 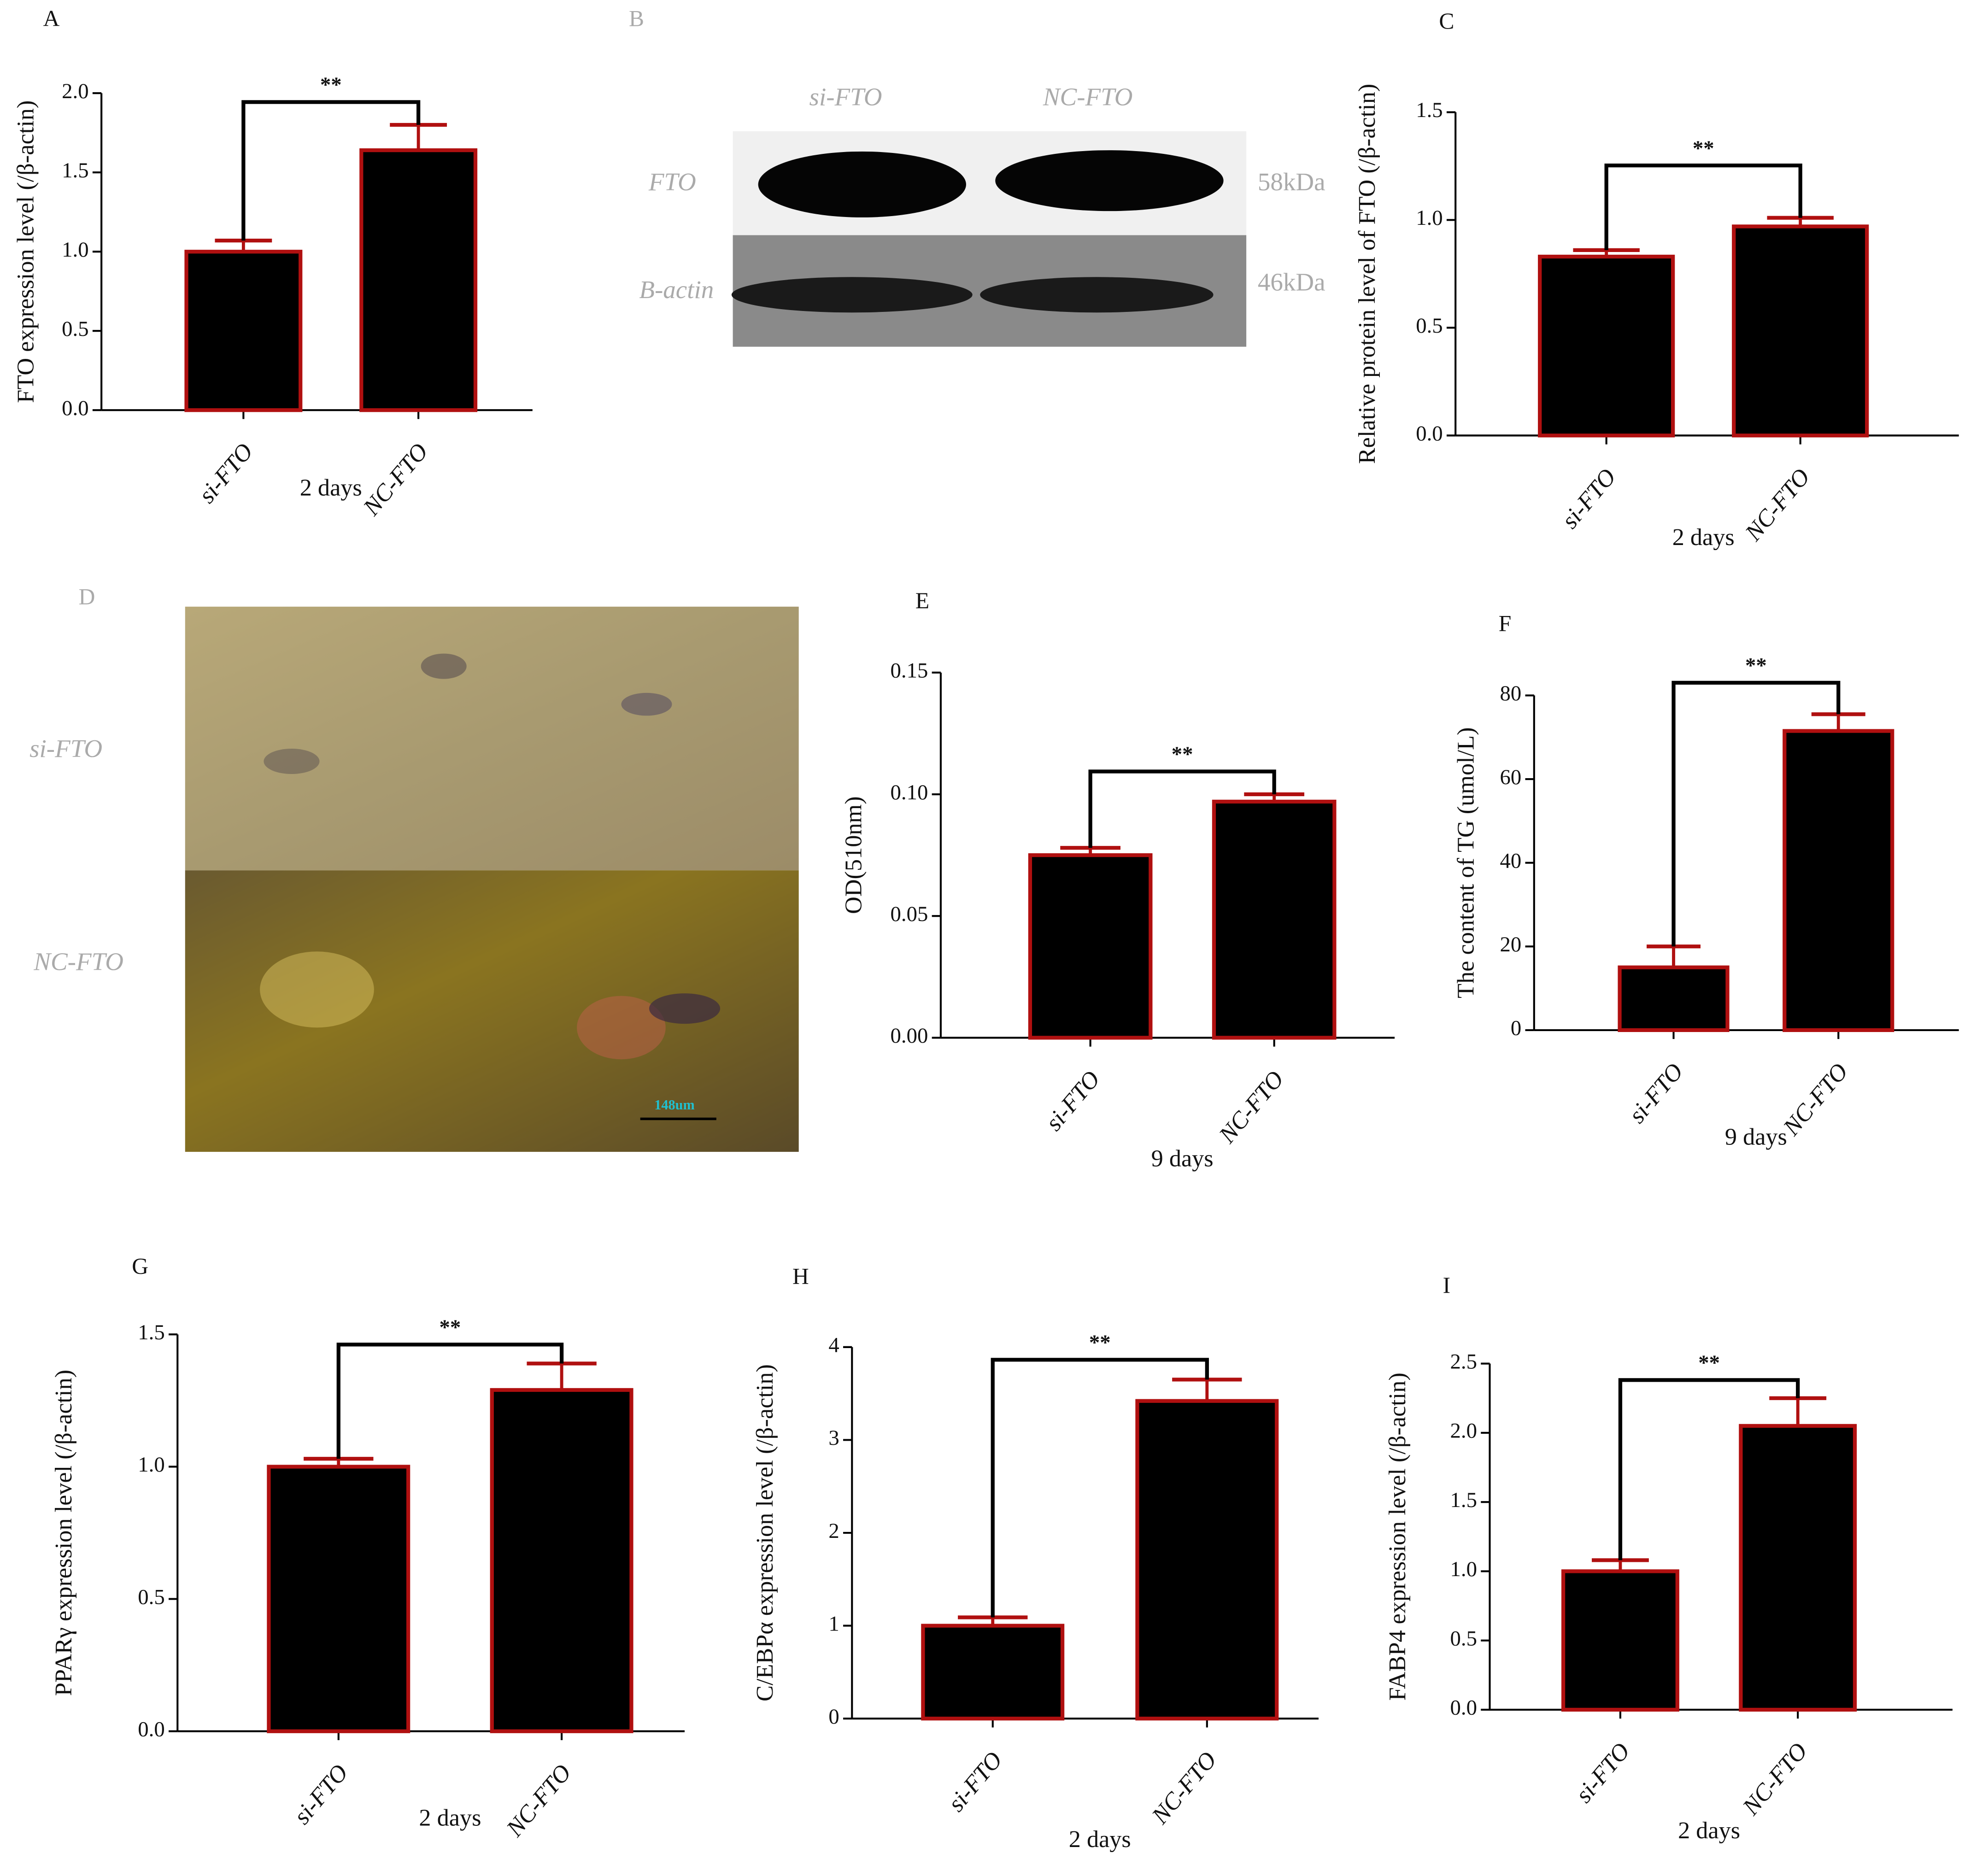 I want to click on y-tick-label: 1, so click(x=834, y=1624).